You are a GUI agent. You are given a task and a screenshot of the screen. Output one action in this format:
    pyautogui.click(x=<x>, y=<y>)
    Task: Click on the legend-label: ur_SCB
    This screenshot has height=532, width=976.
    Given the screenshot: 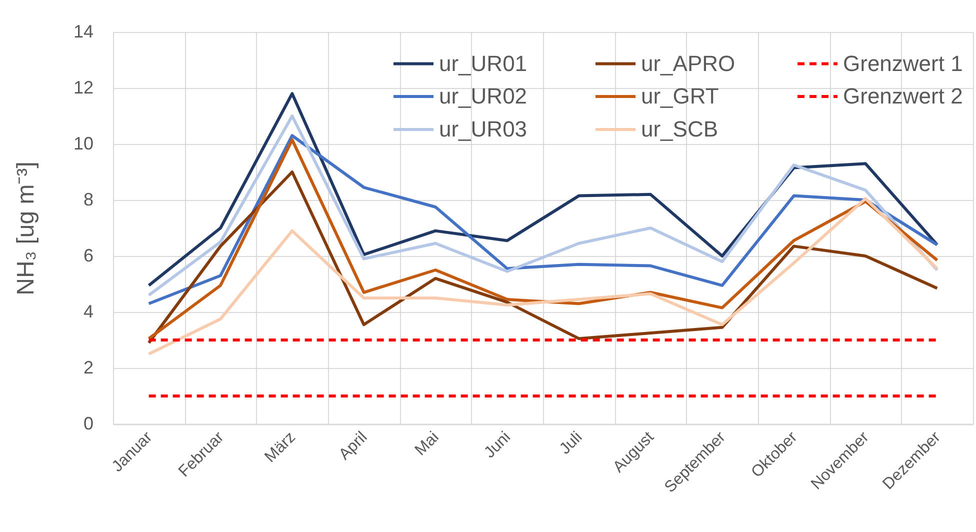 What is the action you would take?
    pyautogui.click(x=679, y=129)
    